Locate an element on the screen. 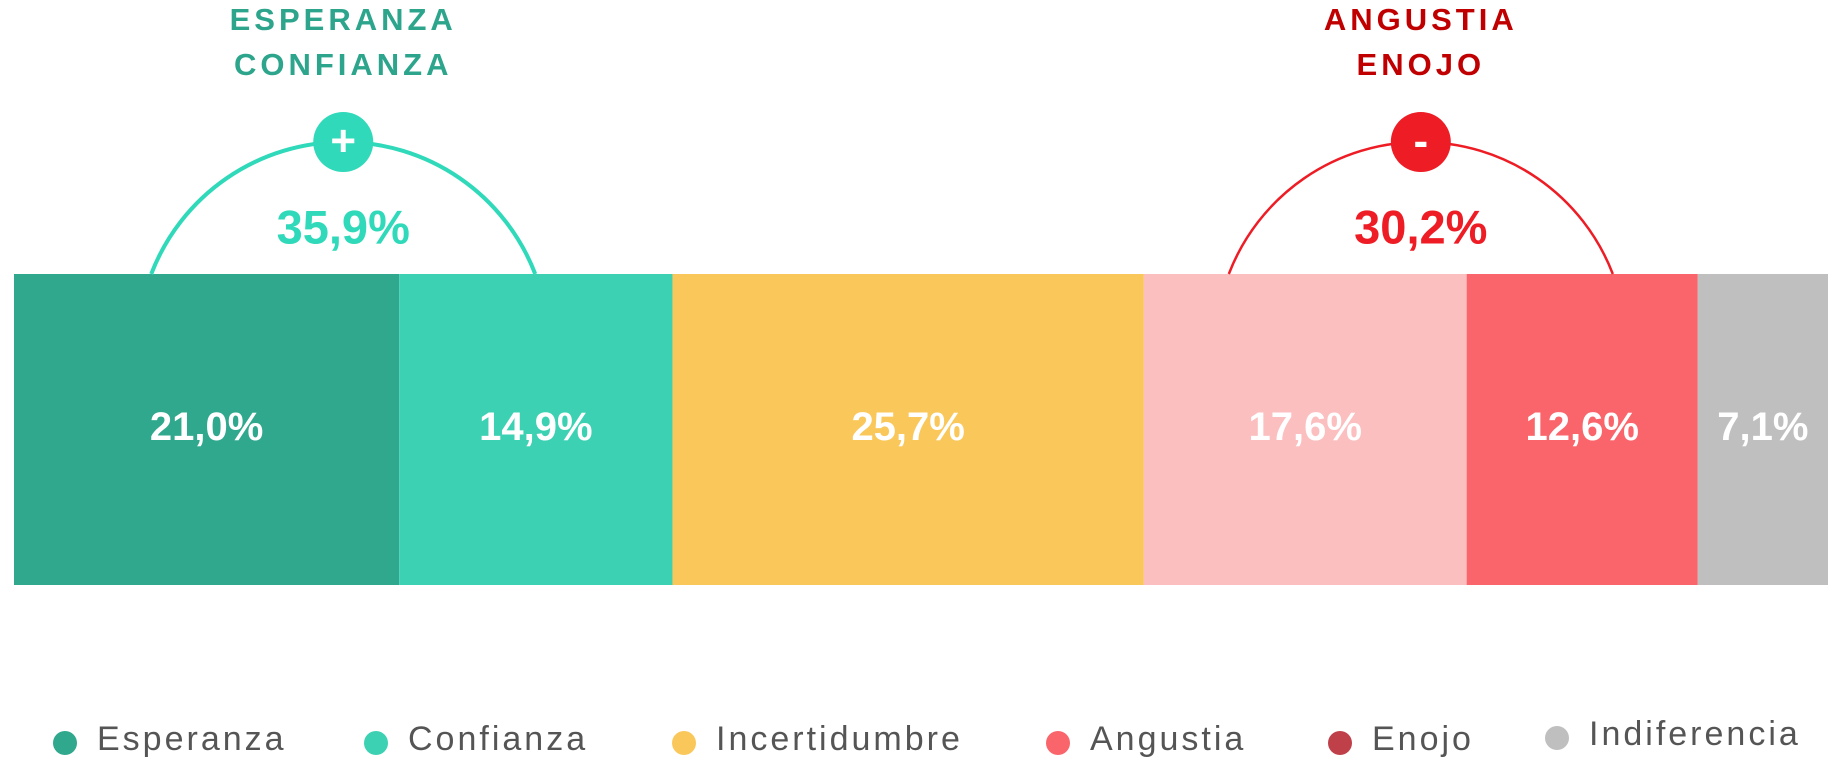 Image resolution: width=1842 pixels, height=762 pixels. segment-label: 7,1% is located at coordinates (1762, 427).